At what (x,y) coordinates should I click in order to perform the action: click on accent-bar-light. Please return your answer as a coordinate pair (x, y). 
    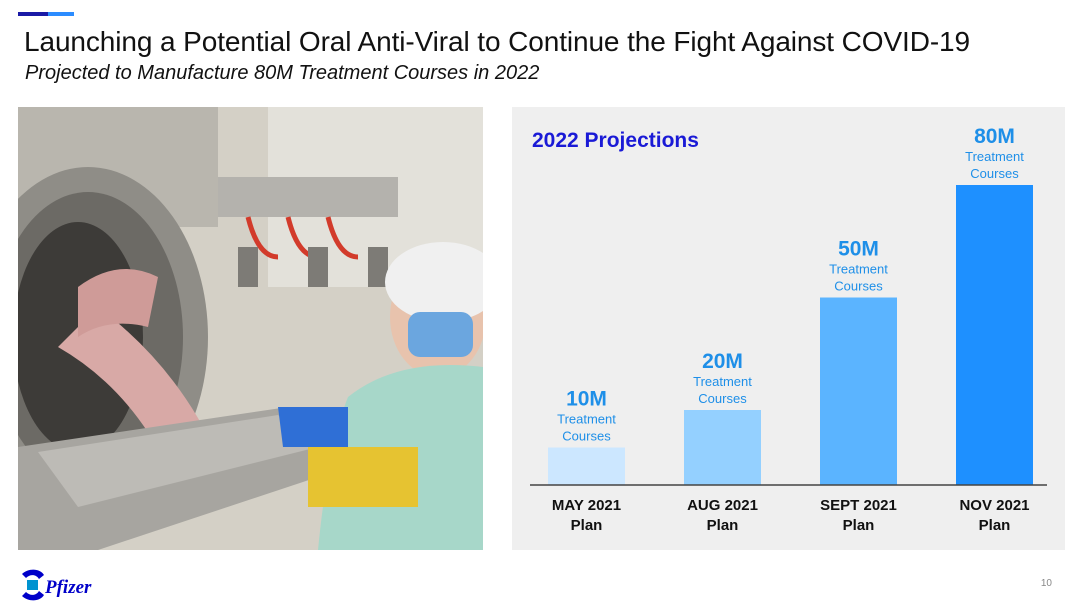
    Looking at the image, I should click on (61, 14).